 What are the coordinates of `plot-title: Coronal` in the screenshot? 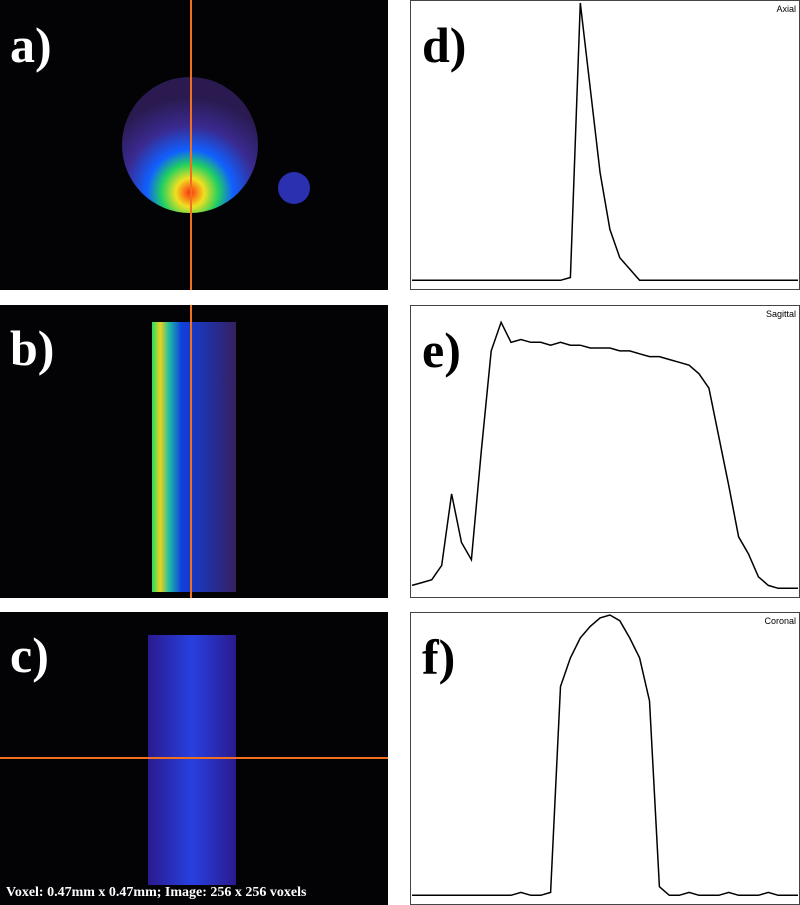 It's located at (780, 621).